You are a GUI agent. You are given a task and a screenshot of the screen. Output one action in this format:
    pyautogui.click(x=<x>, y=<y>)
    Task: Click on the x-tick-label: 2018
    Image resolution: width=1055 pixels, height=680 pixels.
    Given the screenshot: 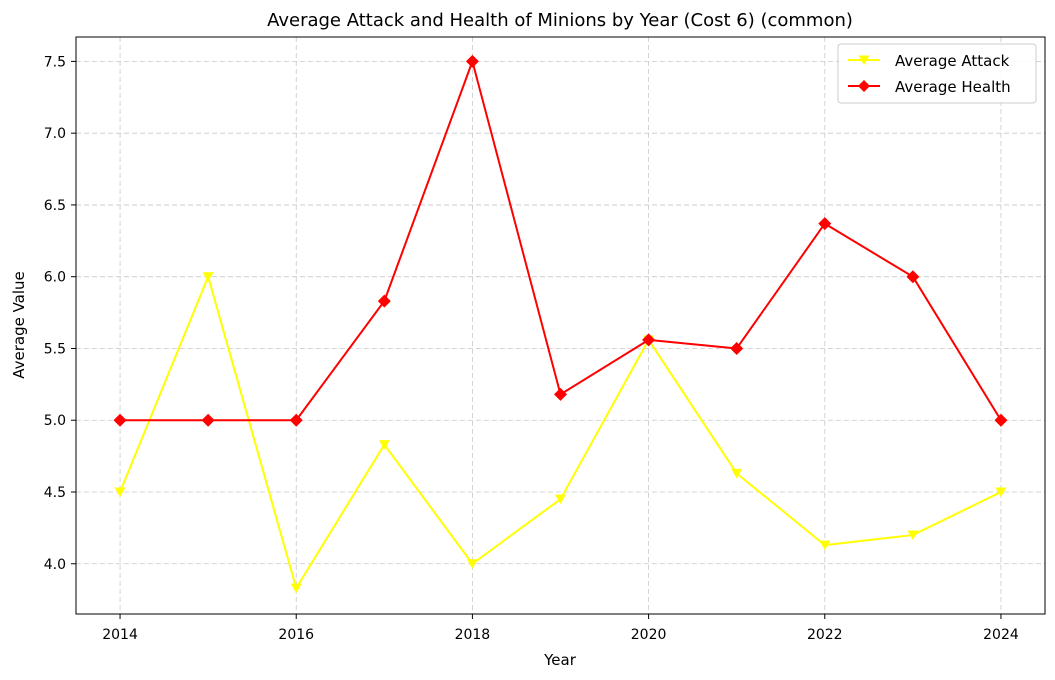 What is the action you would take?
    pyautogui.click(x=473, y=635)
    